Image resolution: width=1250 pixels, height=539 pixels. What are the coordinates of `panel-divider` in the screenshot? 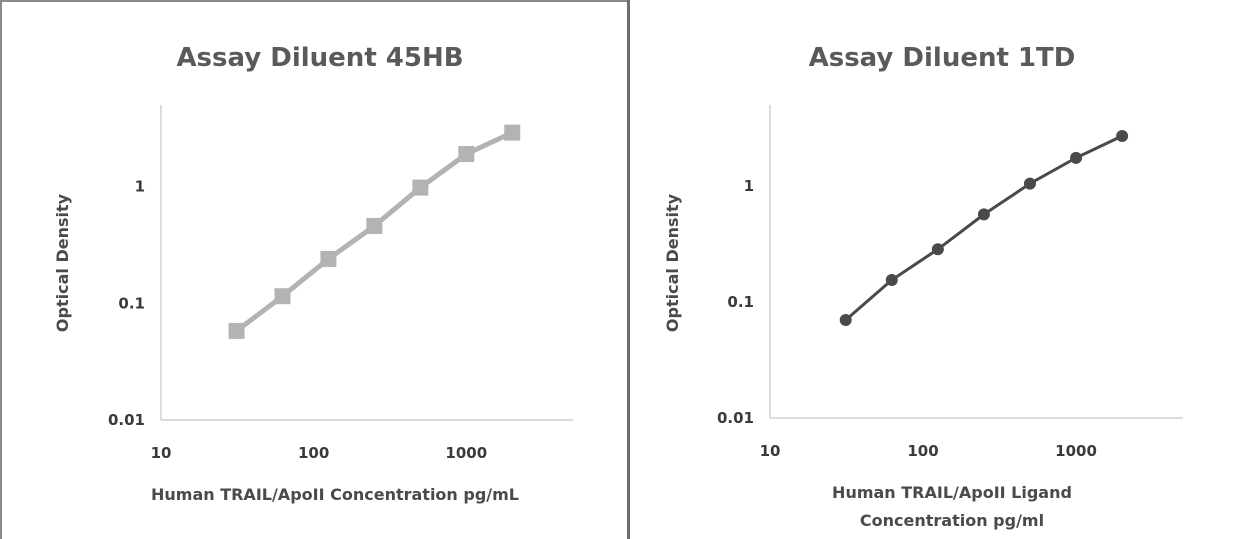 It's located at (628, 269).